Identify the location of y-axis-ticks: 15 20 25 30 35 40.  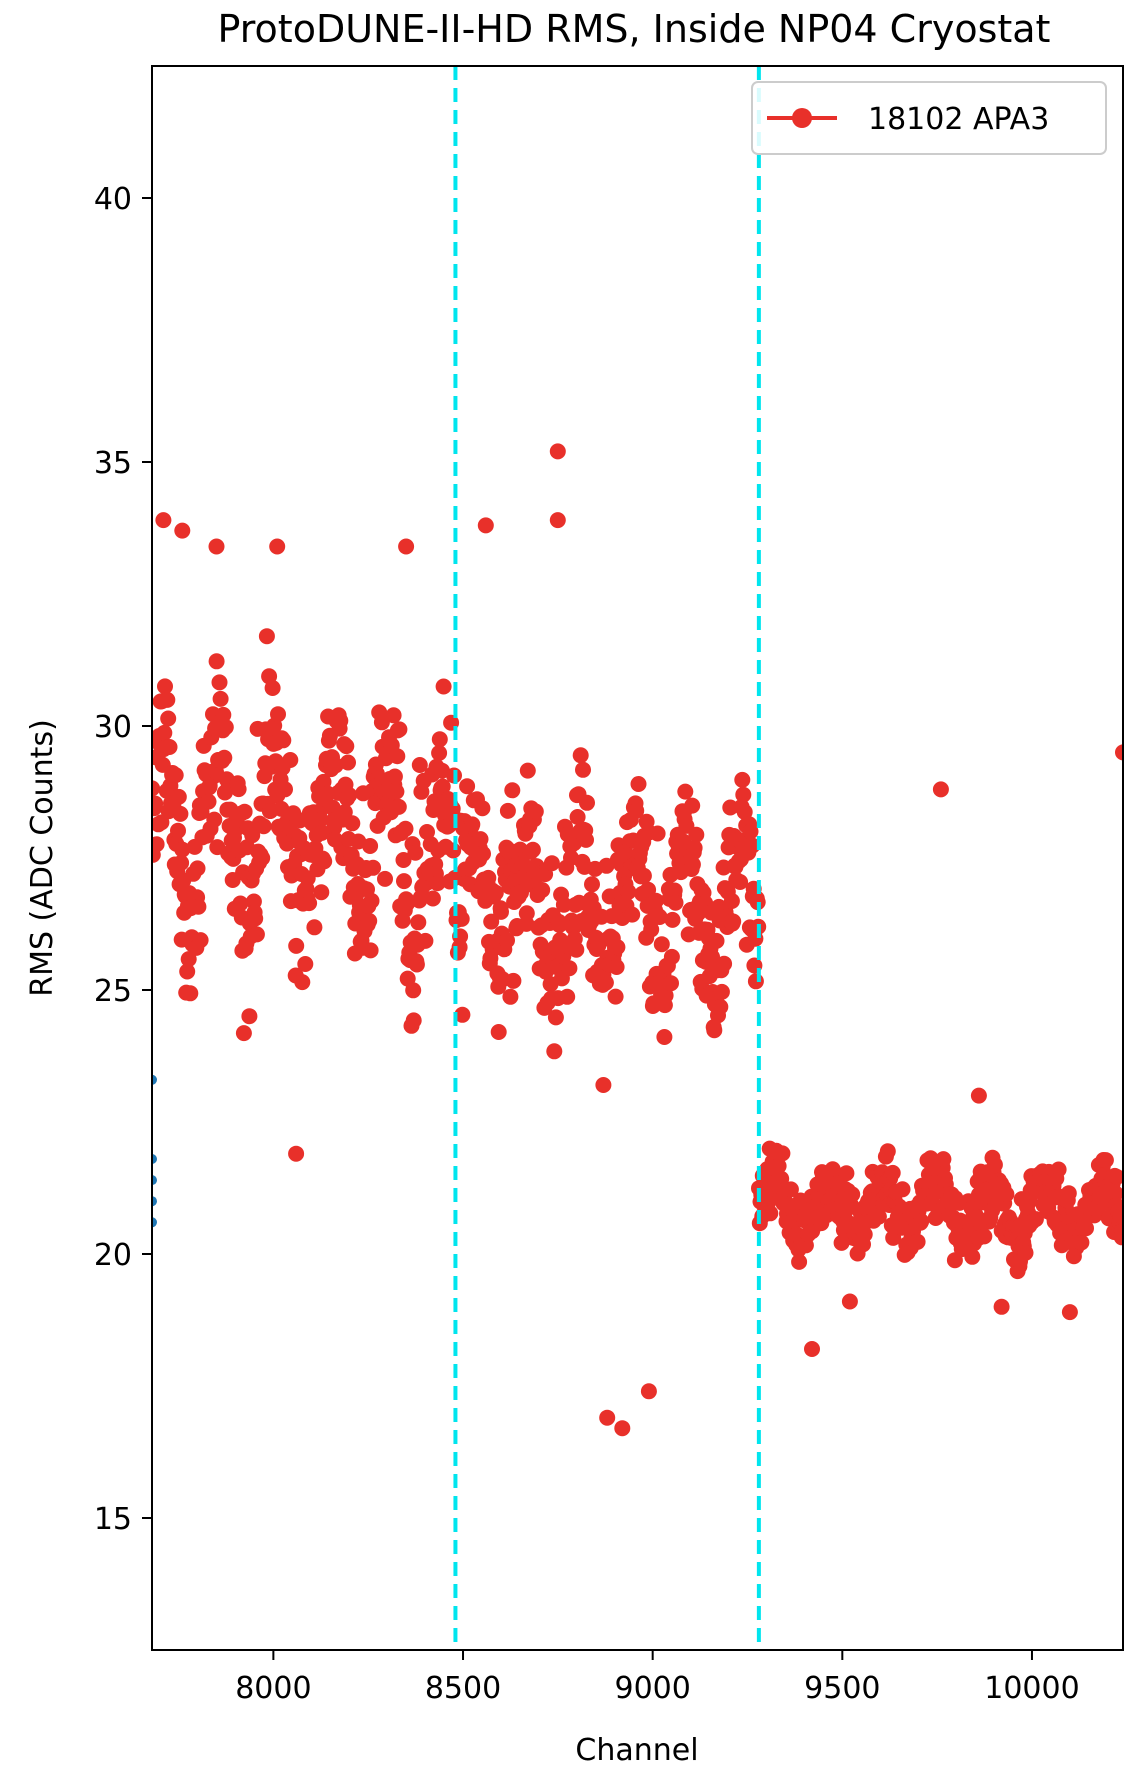
(123, 859).